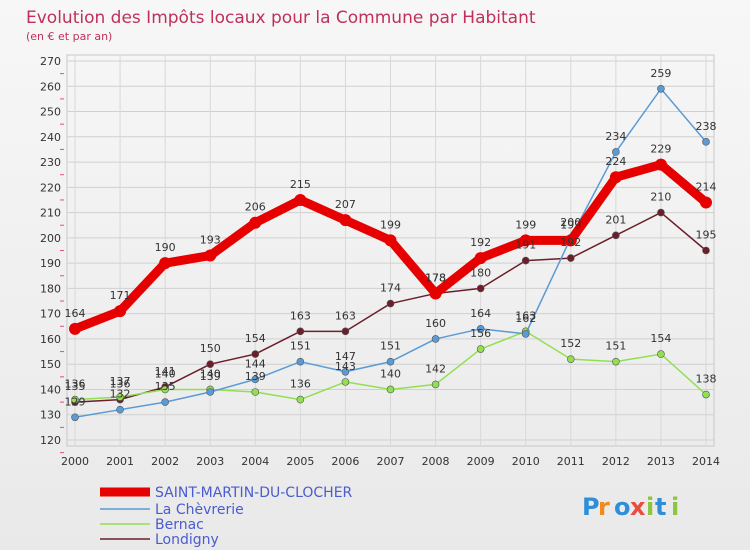 The height and width of the screenshot is (554, 750). I want to click on data-label: 156, so click(480, 333).